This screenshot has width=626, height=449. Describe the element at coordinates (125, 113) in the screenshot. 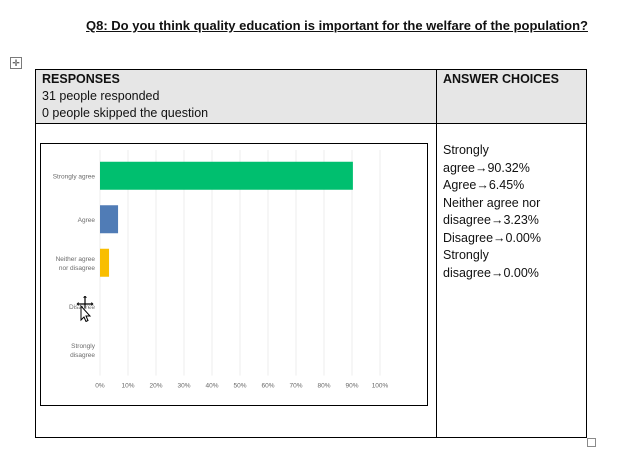

I see `skipped-count: 0 people skipped the question` at that location.